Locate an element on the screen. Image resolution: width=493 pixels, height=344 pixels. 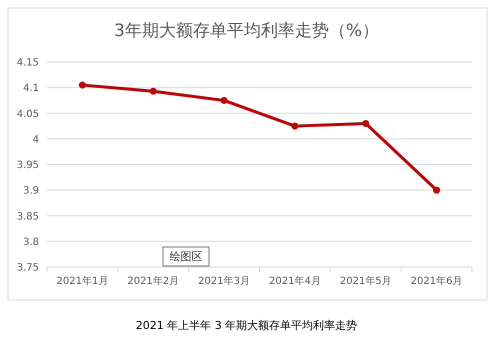
x-tick-label: 2021年3月 is located at coordinates (224, 281).